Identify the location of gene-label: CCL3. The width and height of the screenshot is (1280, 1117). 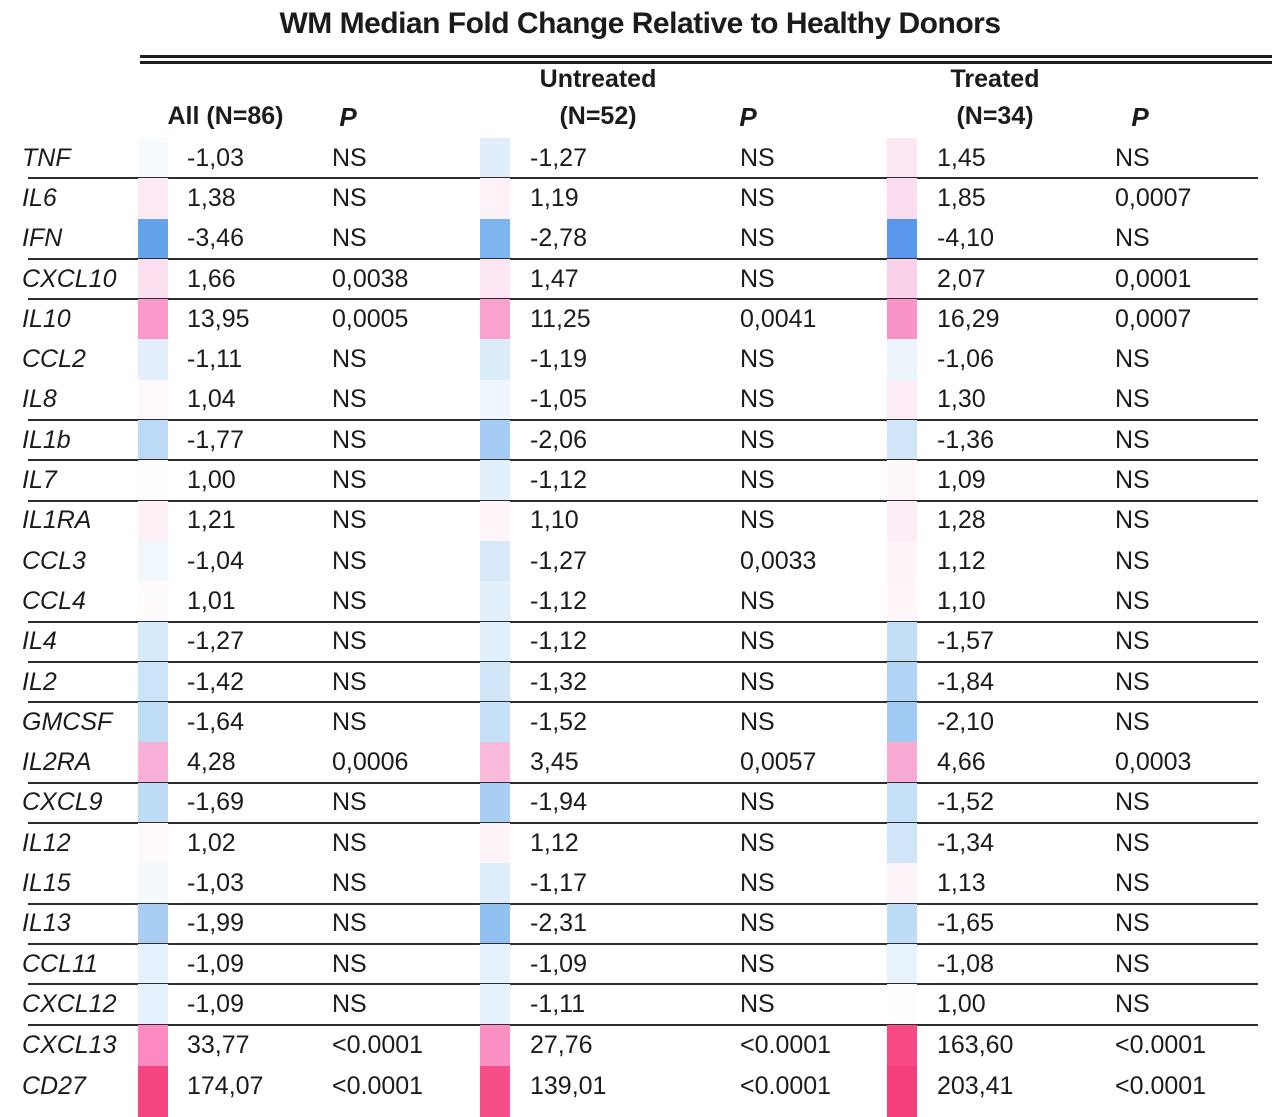
(54, 560).